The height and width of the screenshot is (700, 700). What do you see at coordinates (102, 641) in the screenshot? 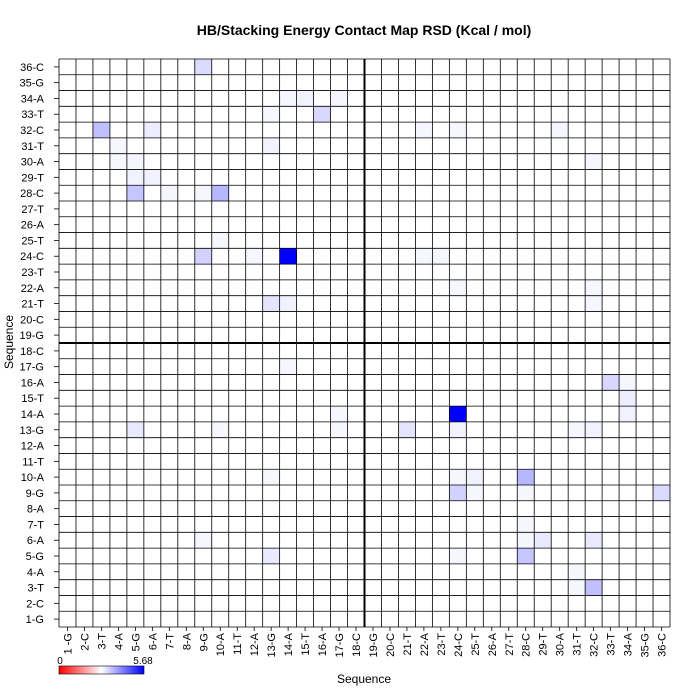
I see `x-tick-label: 3-T` at bounding box center [102, 641].